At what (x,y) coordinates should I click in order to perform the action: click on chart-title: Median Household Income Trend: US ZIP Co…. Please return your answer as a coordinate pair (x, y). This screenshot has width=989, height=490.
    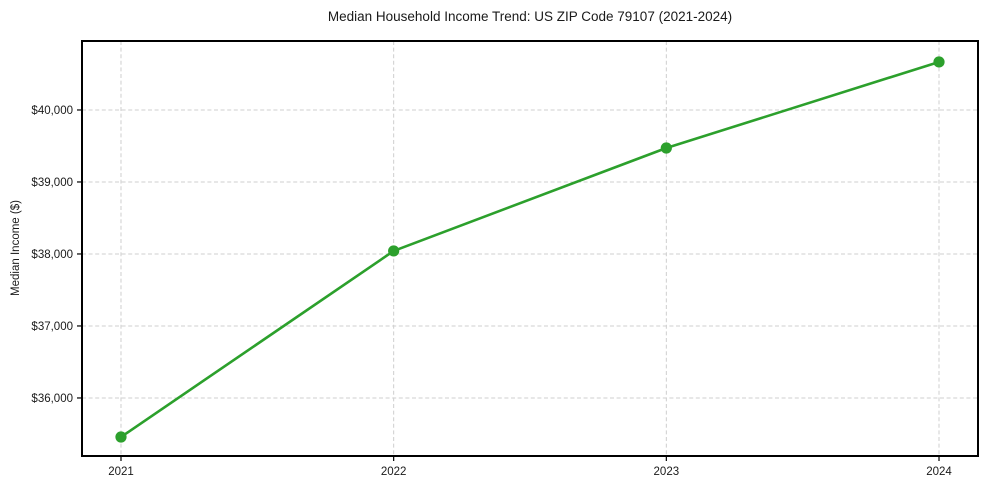
    Looking at the image, I should click on (530, 16).